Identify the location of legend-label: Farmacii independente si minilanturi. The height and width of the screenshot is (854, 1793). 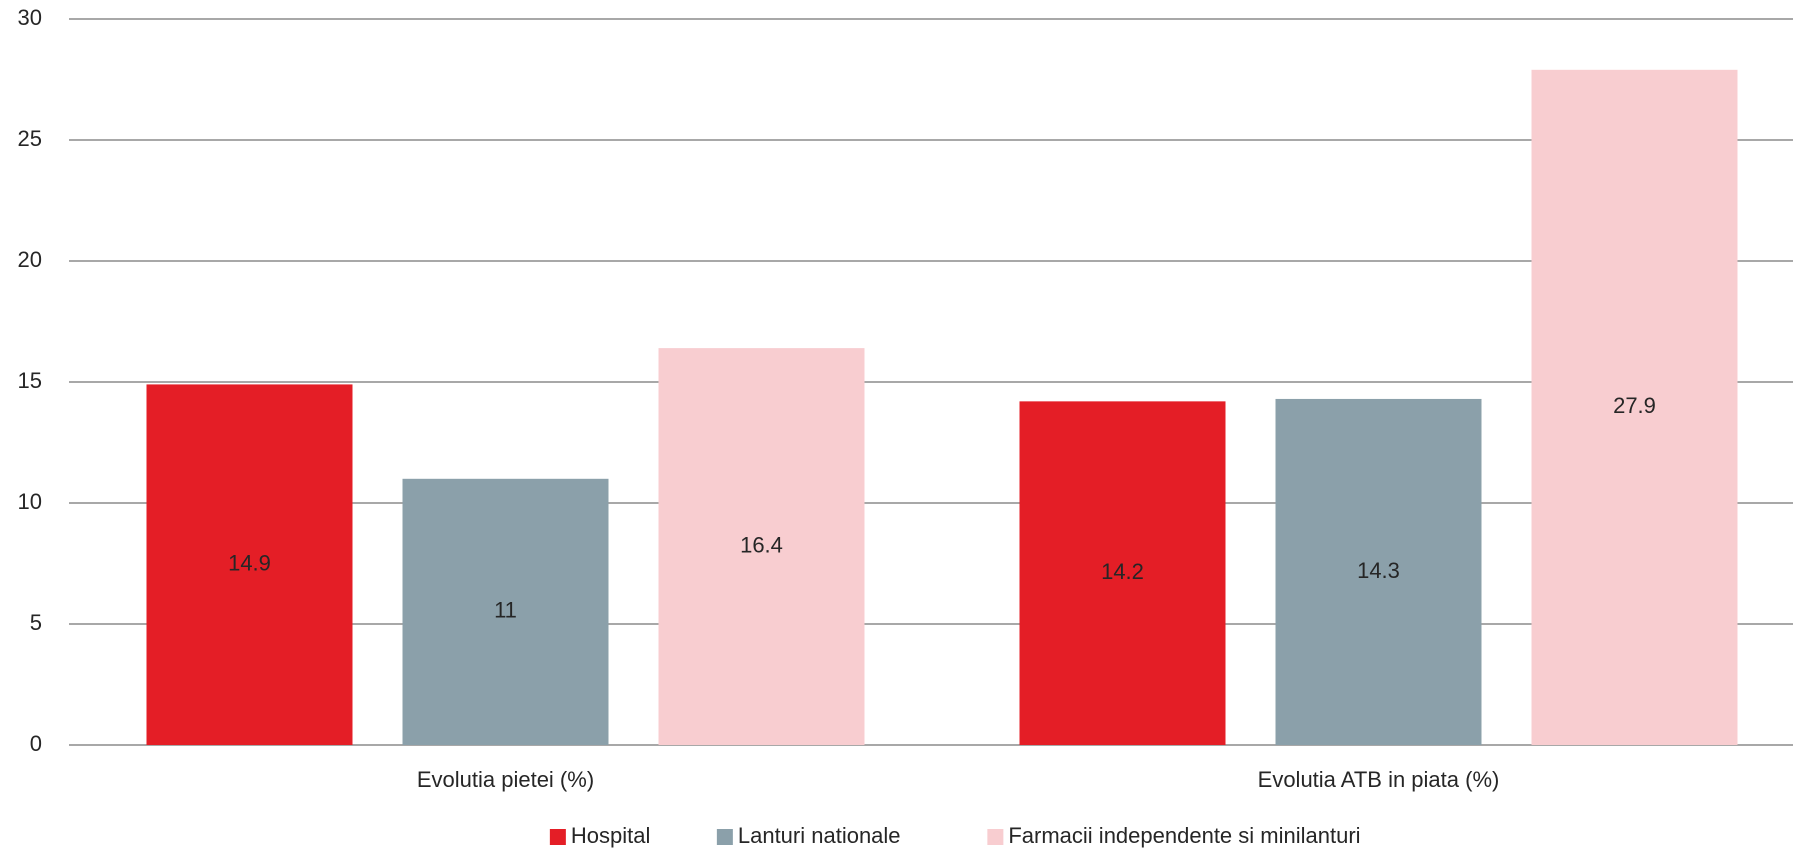
(1184, 835).